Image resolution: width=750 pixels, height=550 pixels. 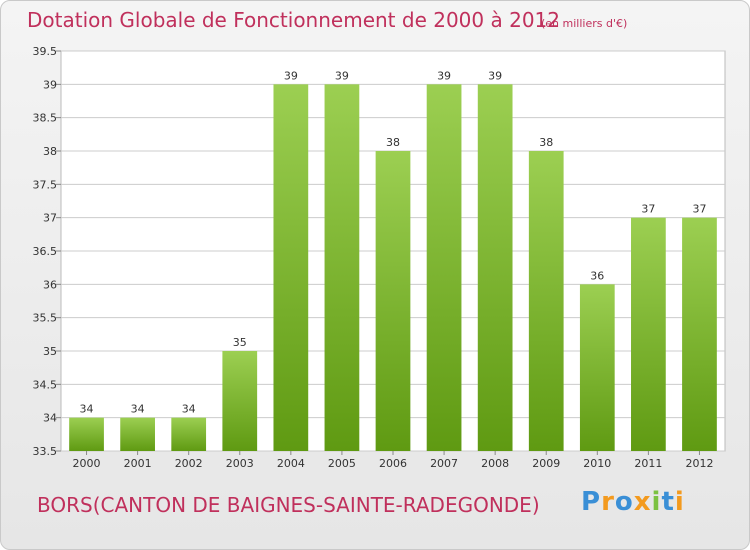 I want to click on x-tick-label-2004: 2004, so click(x=291, y=463).